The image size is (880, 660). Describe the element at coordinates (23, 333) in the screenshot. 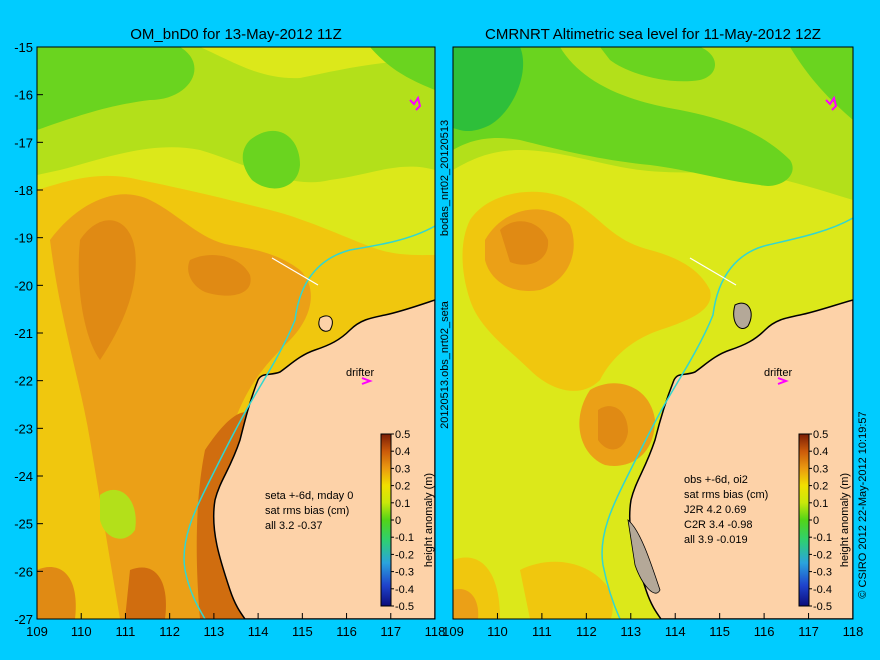

I see `y-tick-label: -21` at that location.